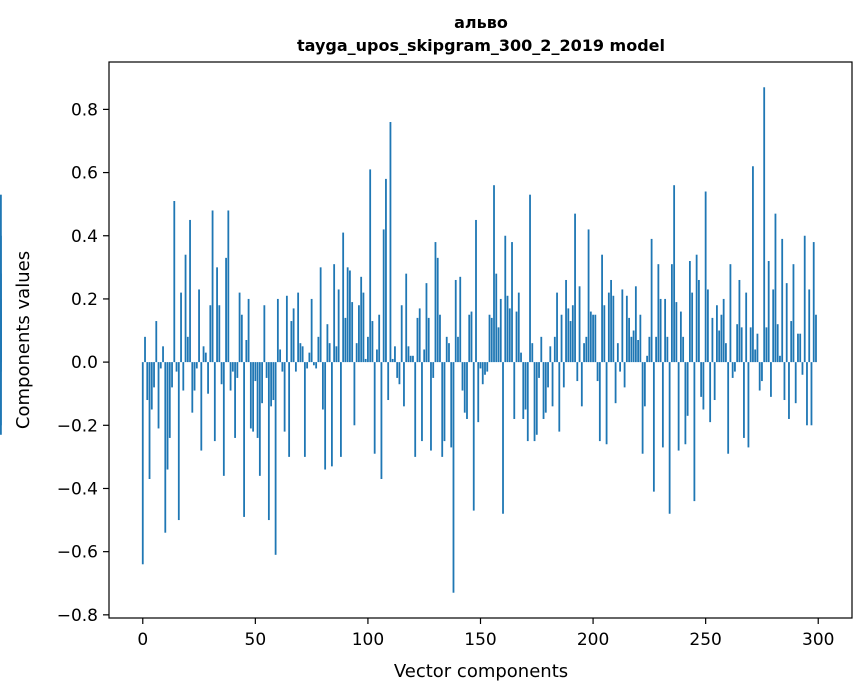 This screenshot has height=696, width=867. What do you see at coordinates (481, 45) in the screenshot?
I see `chart-subtitle: tayga_upos_skipgram_300_2_2019 model` at bounding box center [481, 45].